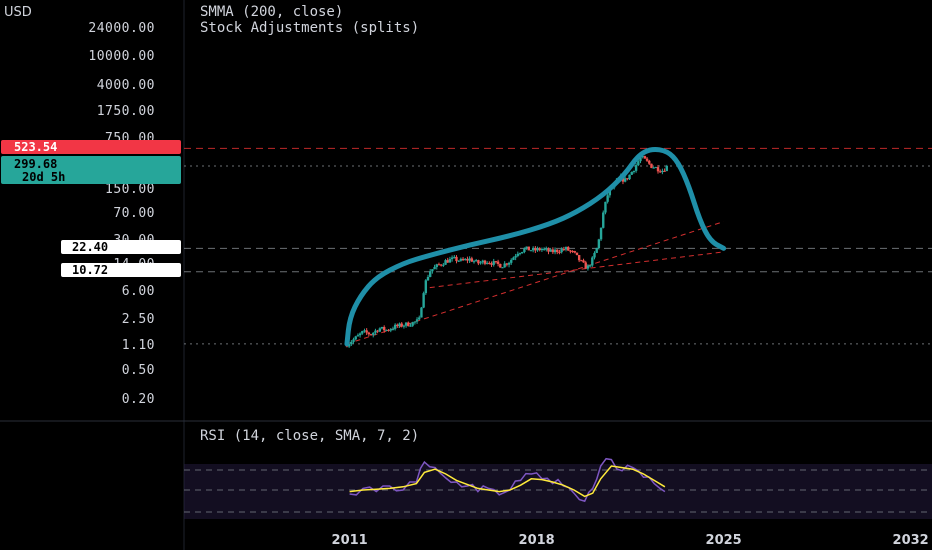 The width and height of the screenshot is (932, 550). What do you see at coordinates (309, 28) in the screenshot?
I see `indicator-splits-label: Stock Adjustments (splits)` at bounding box center [309, 28].